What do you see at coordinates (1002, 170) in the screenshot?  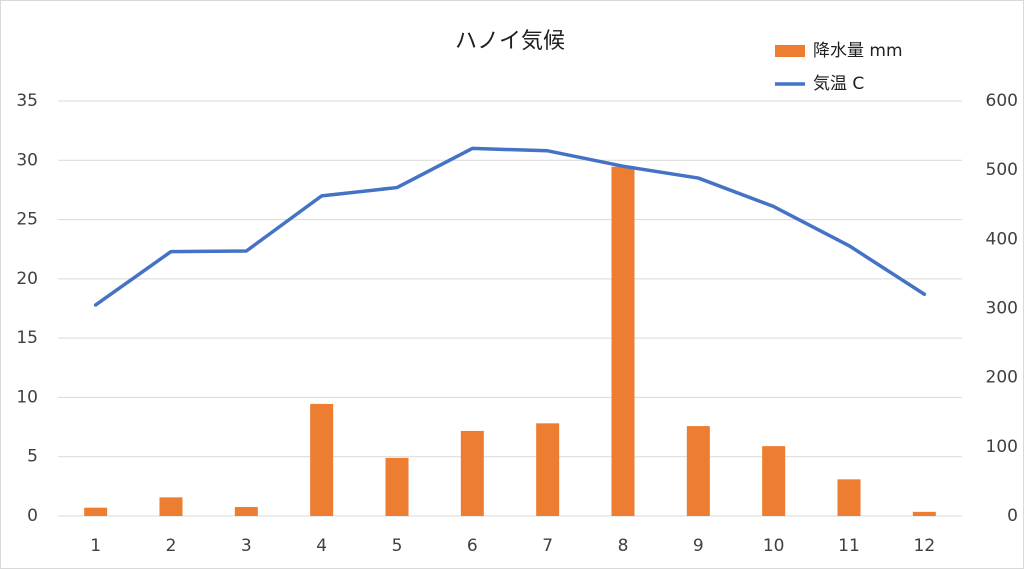 I see `y2-tick-label: 500` at bounding box center [1002, 170].